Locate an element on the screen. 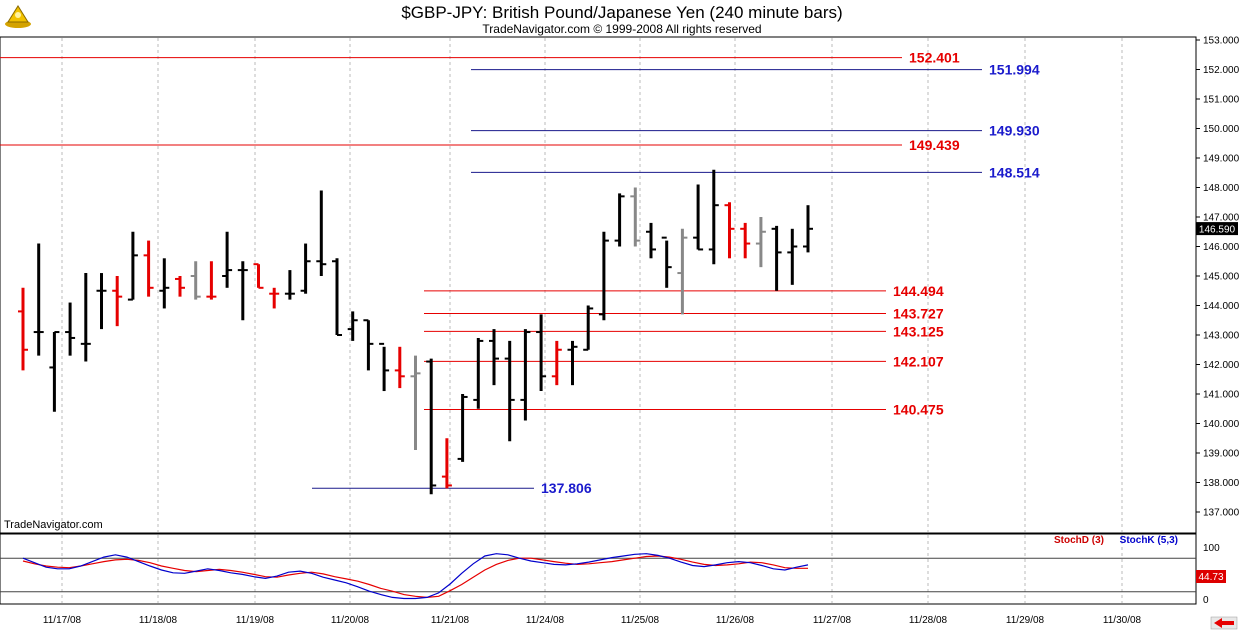 The width and height of the screenshot is (1245, 631). y-tick-label: 138.000 is located at coordinates (1221, 483).